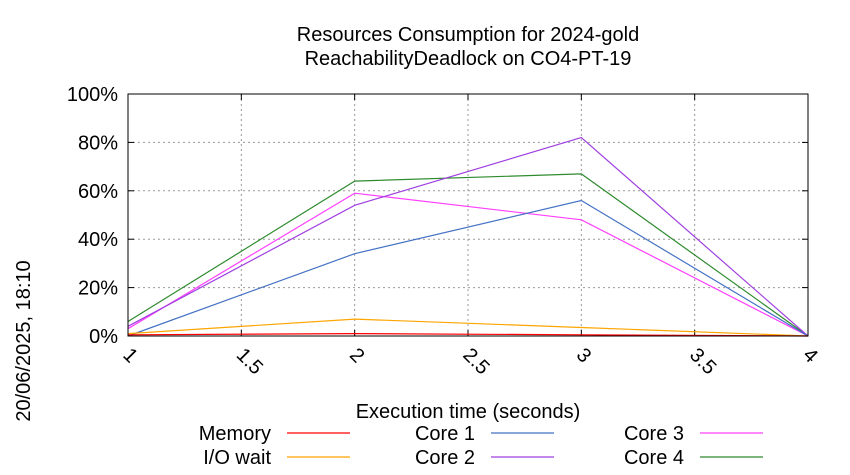 The width and height of the screenshot is (850, 475). I want to click on y-tick-label: 60%, so click(98, 192).